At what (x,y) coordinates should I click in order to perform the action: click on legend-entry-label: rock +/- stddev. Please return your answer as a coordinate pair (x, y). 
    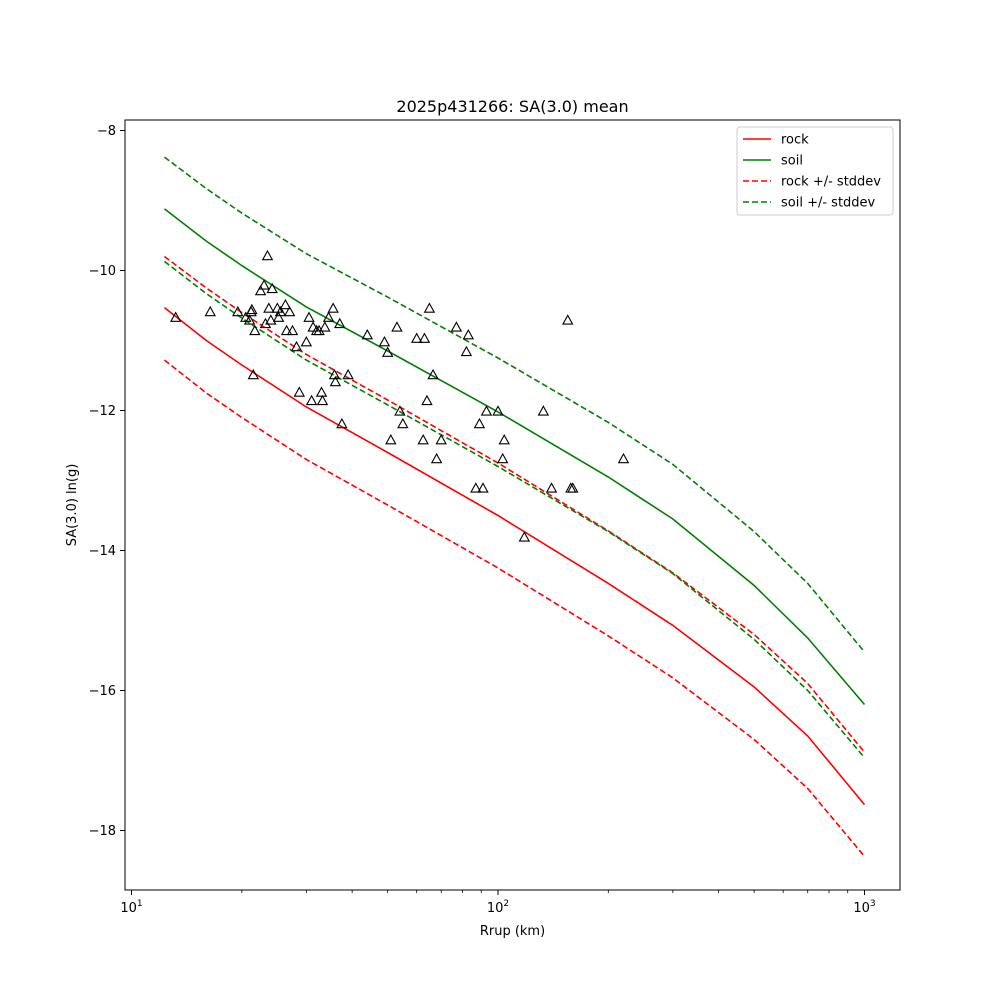
    Looking at the image, I should click on (831, 182).